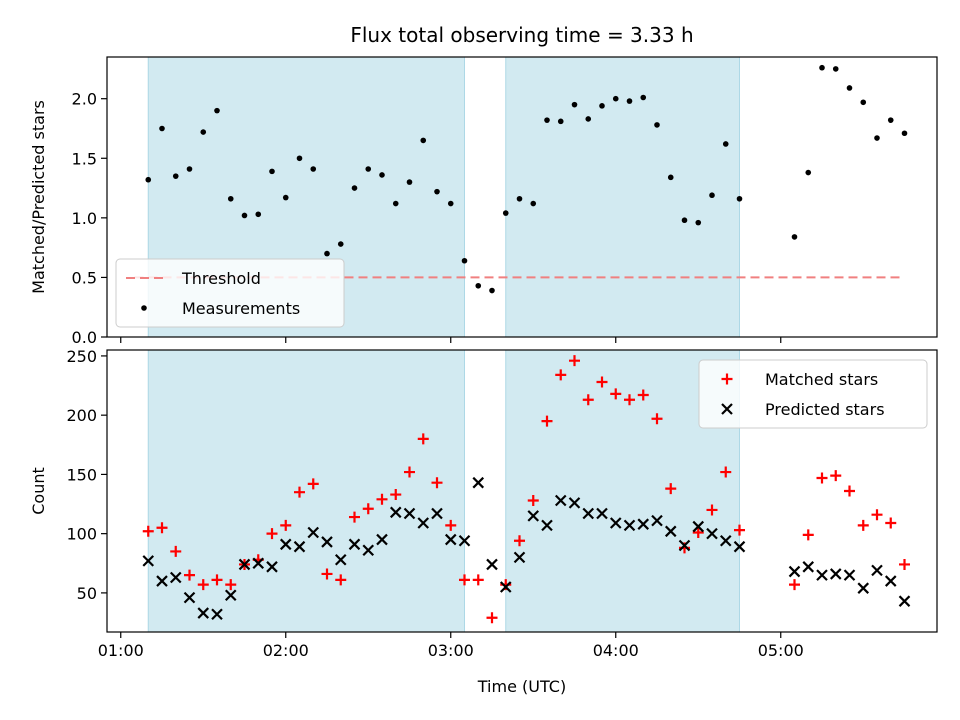  I want to click on legend: Matched stars Predicted stars, so click(813, 394).